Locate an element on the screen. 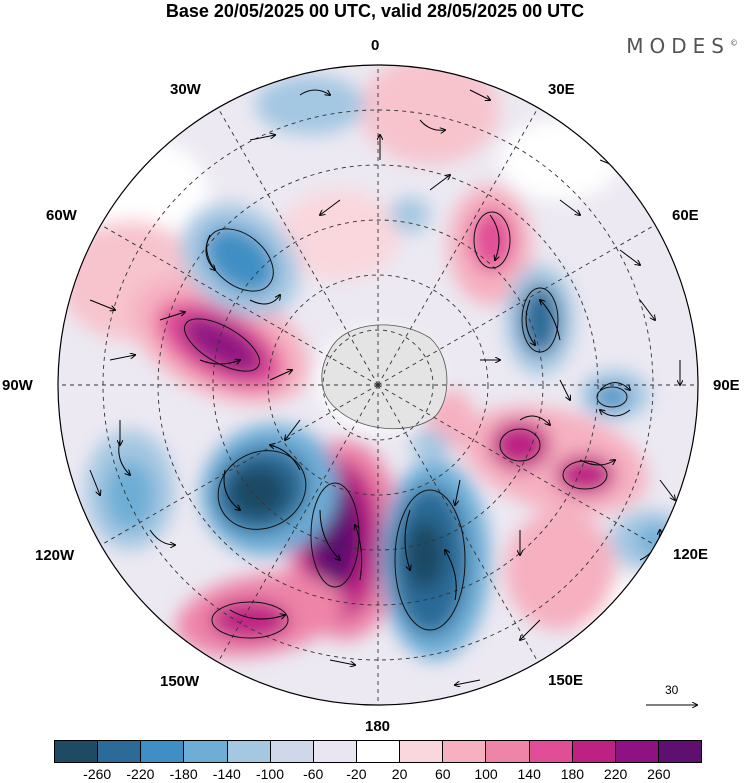 This screenshot has width=750, height=783. colorbar-tick-label: 260 is located at coordinates (659, 774).